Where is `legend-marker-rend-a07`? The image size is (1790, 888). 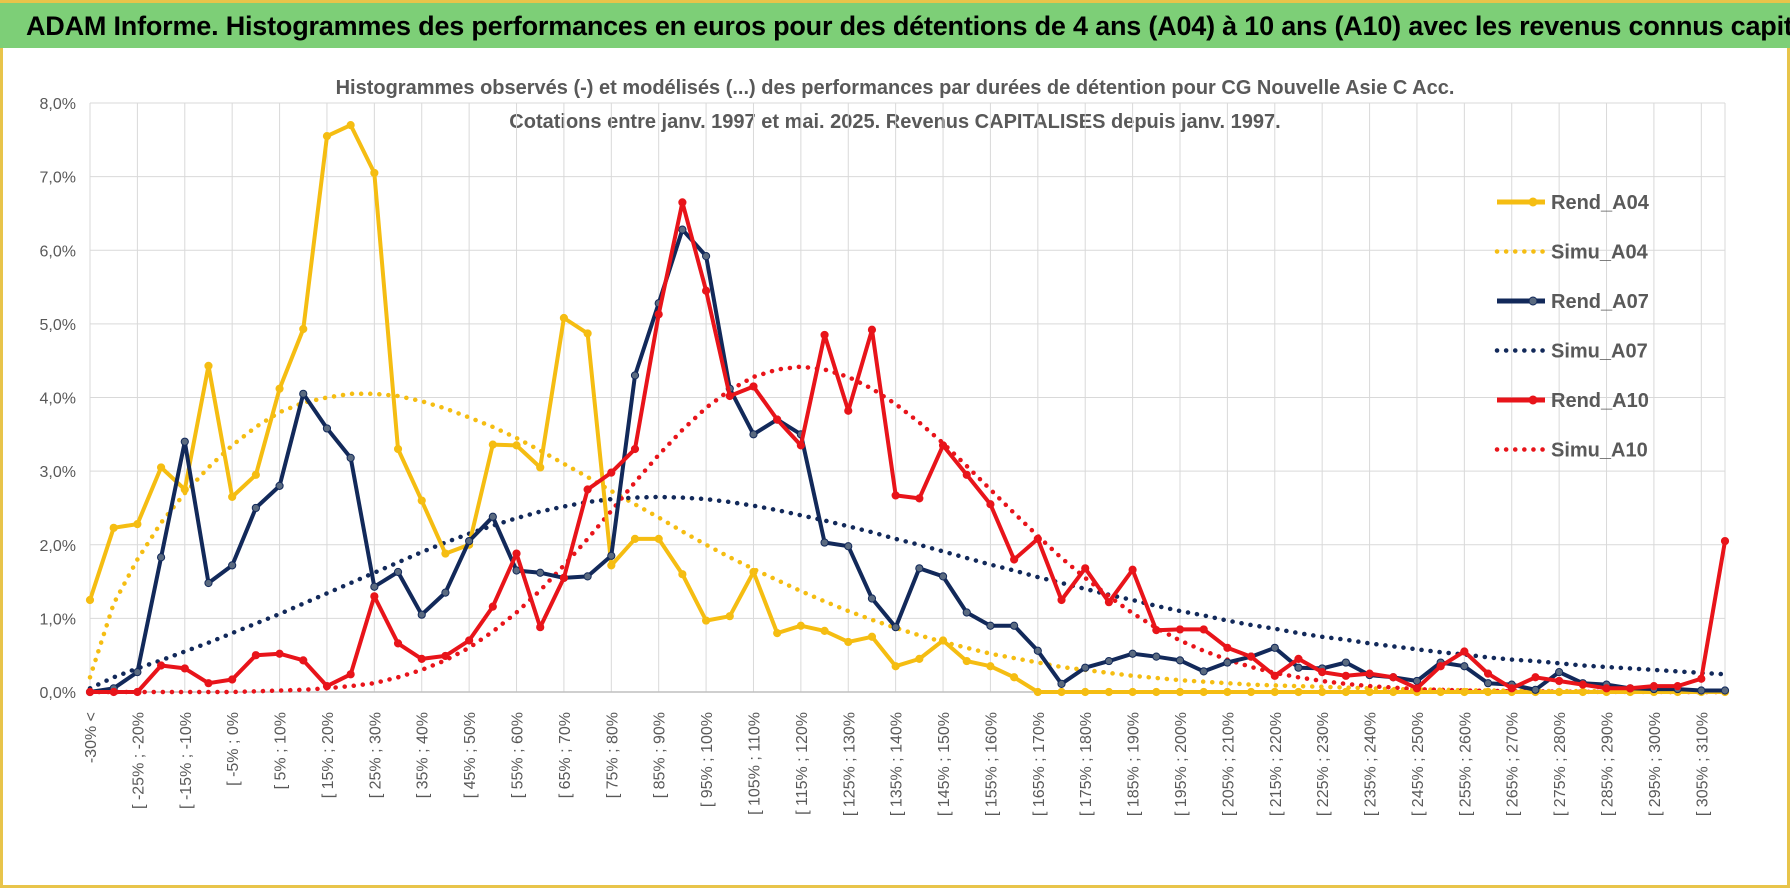 legend-marker-rend-a07 is located at coordinates (1533, 301).